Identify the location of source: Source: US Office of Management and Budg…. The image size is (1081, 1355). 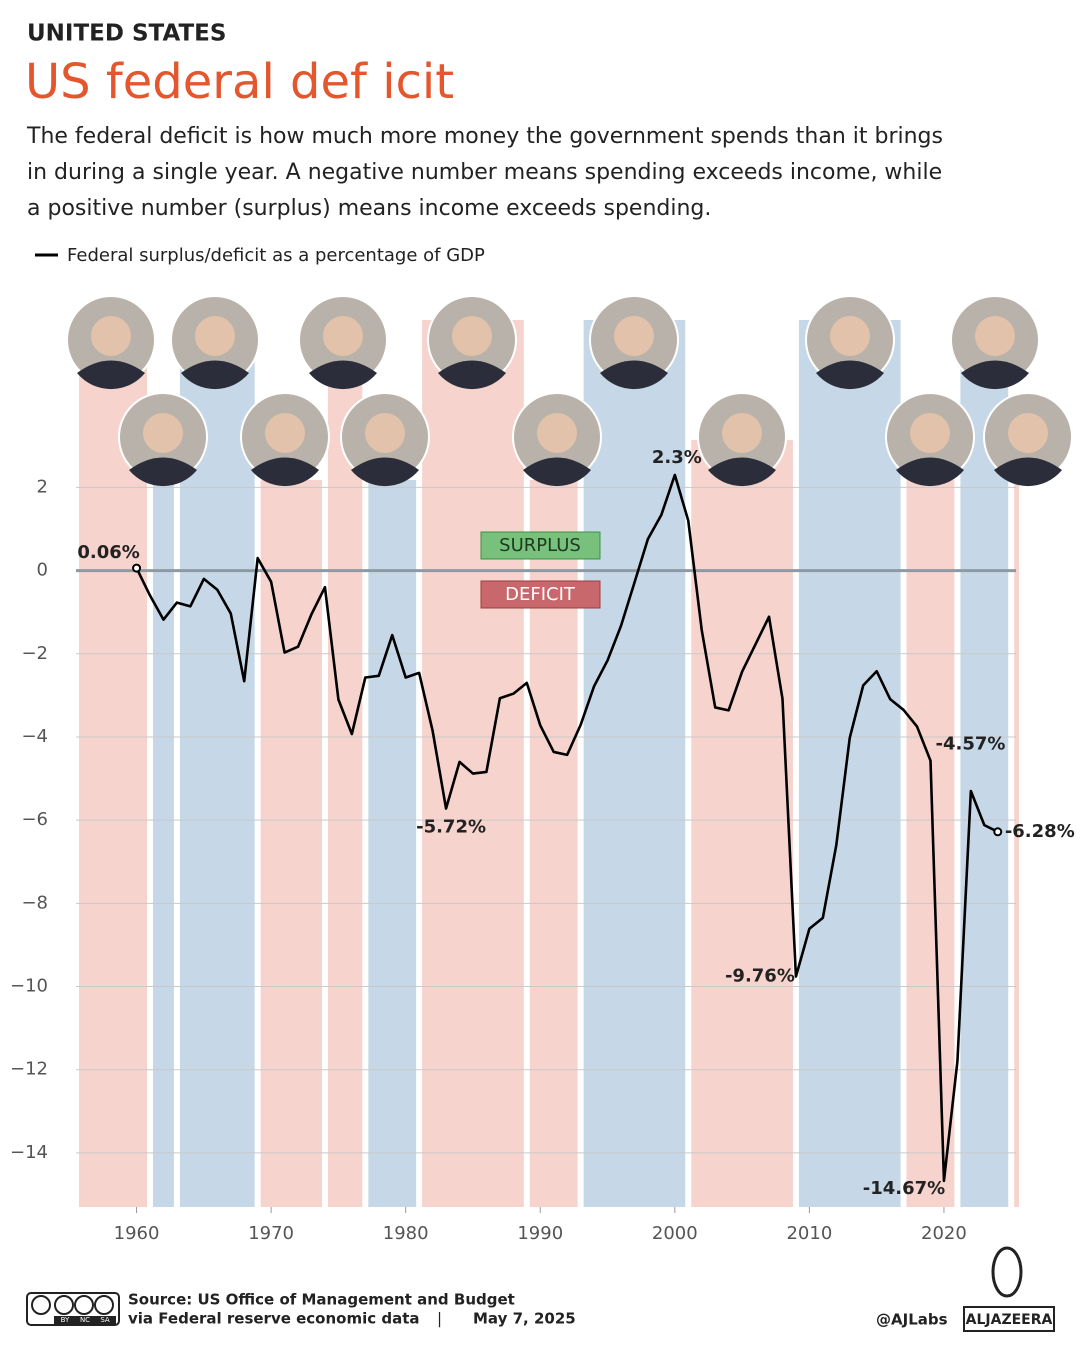
(321, 1300).